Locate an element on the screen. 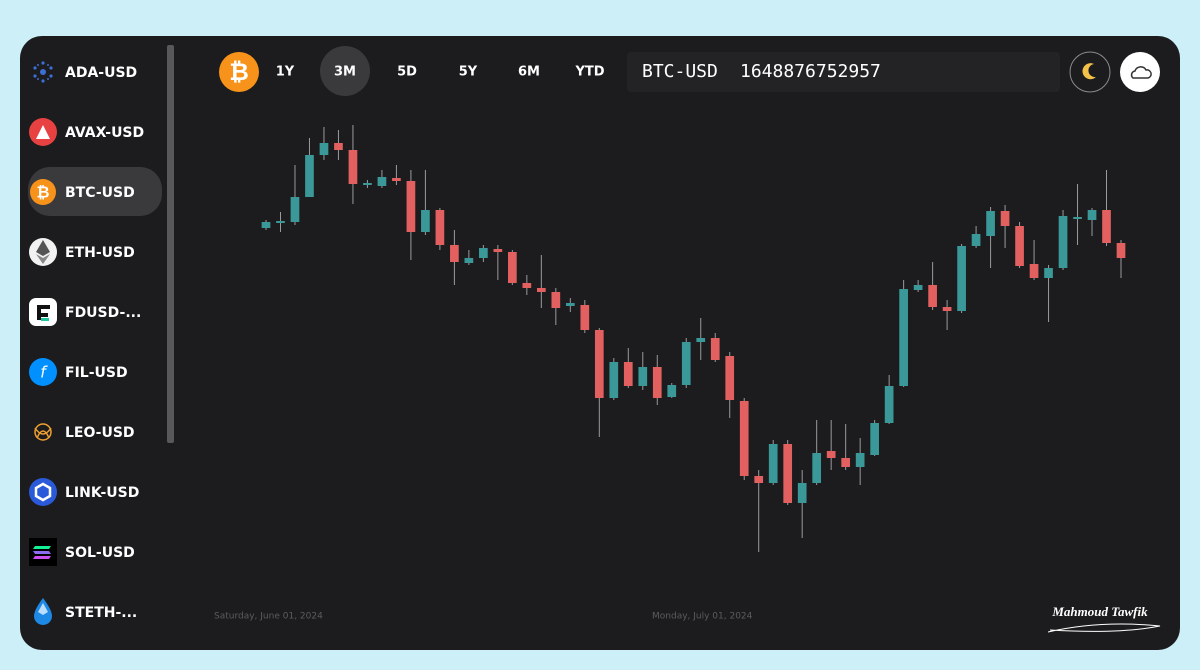 The height and width of the screenshot is (670, 1200). range-button: YTD is located at coordinates (589, 72).